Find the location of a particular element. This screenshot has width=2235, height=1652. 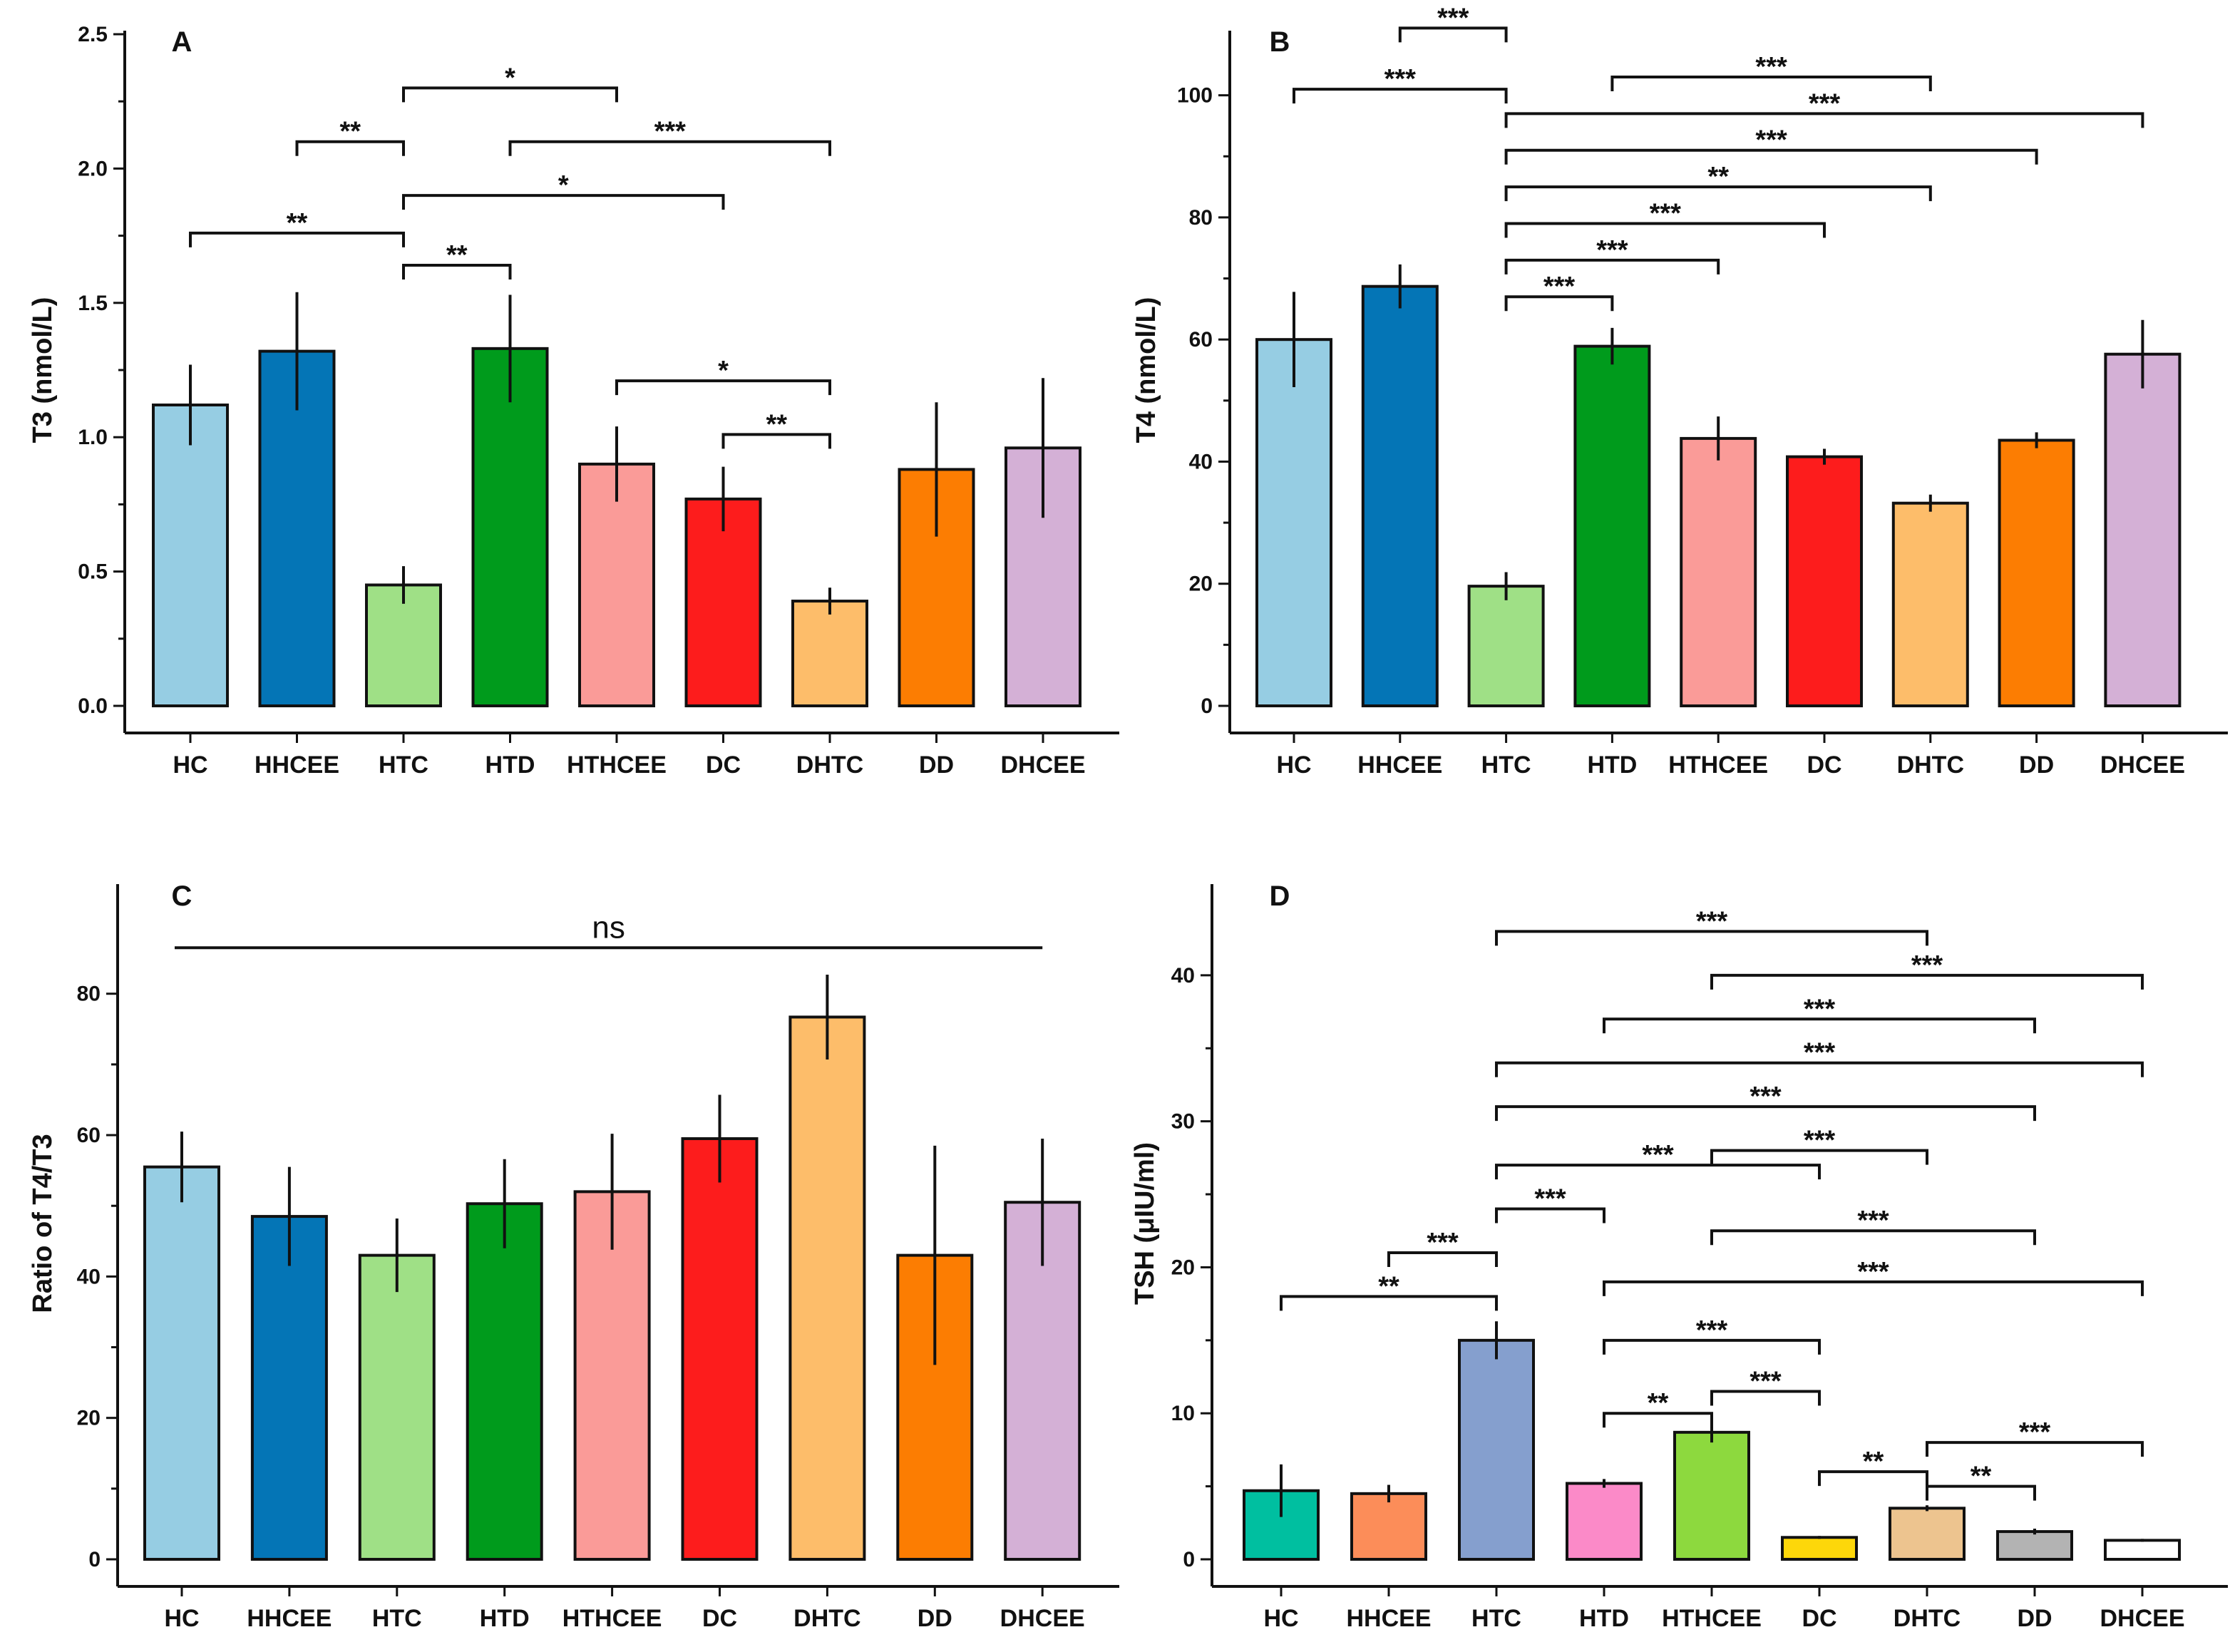

bar-dhcee is located at coordinates (2143, 529).